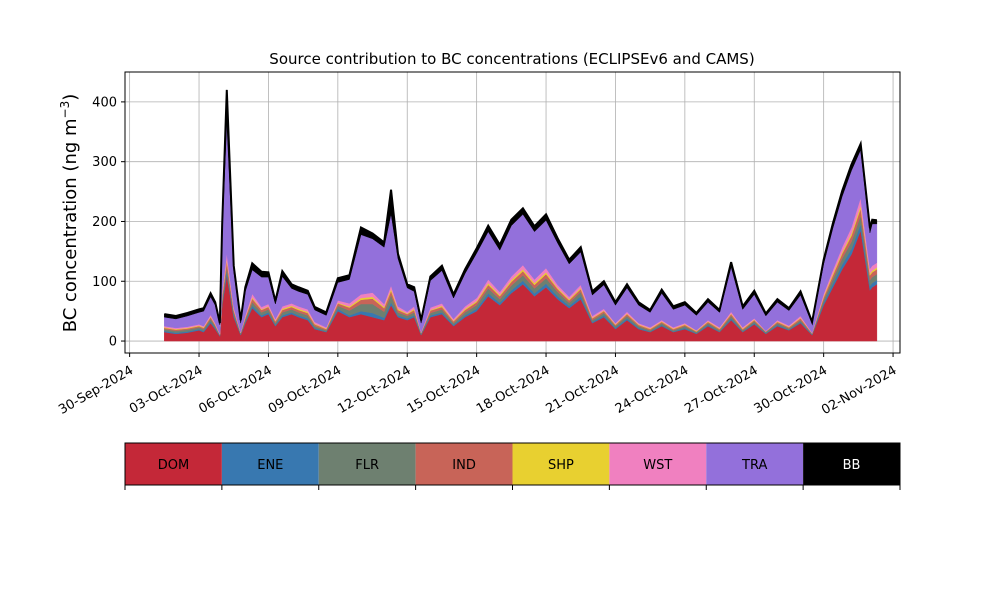 This screenshot has height=600, width=1000. Describe the element at coordinates (859, 390) in the screenshot. I see `x-tick-label: 02-Nov-2024` at that location.